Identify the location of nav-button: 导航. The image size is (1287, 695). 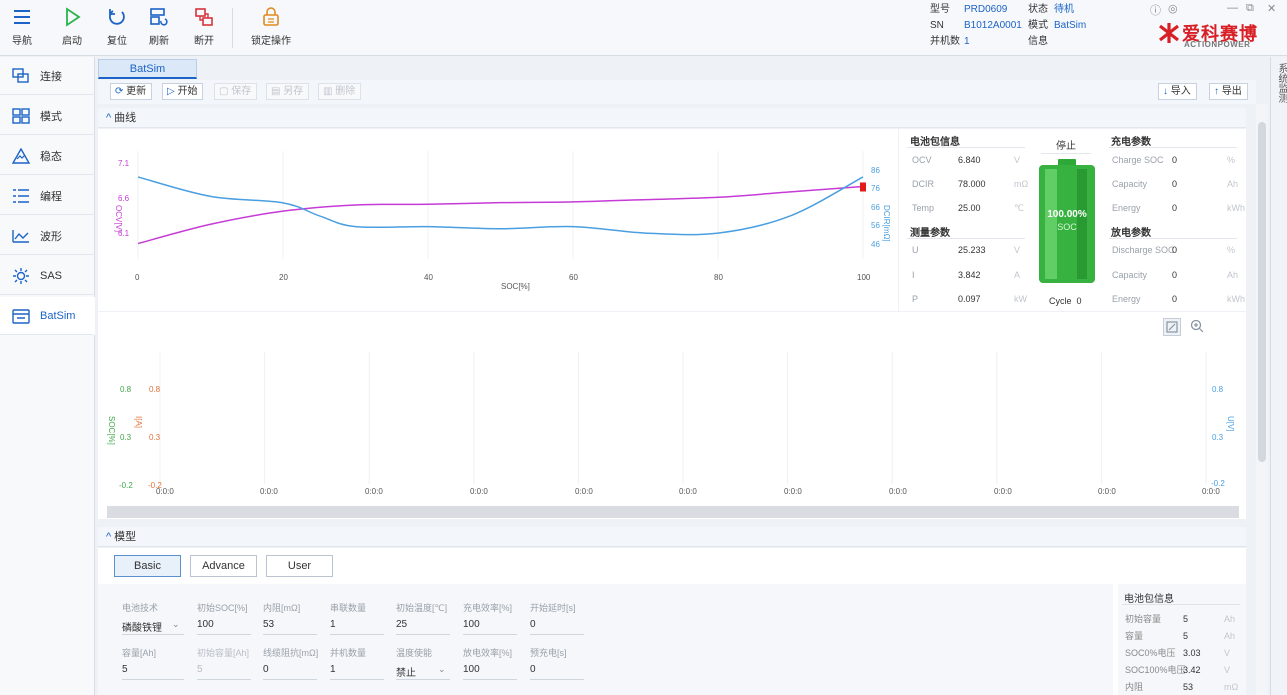
(22, 28).